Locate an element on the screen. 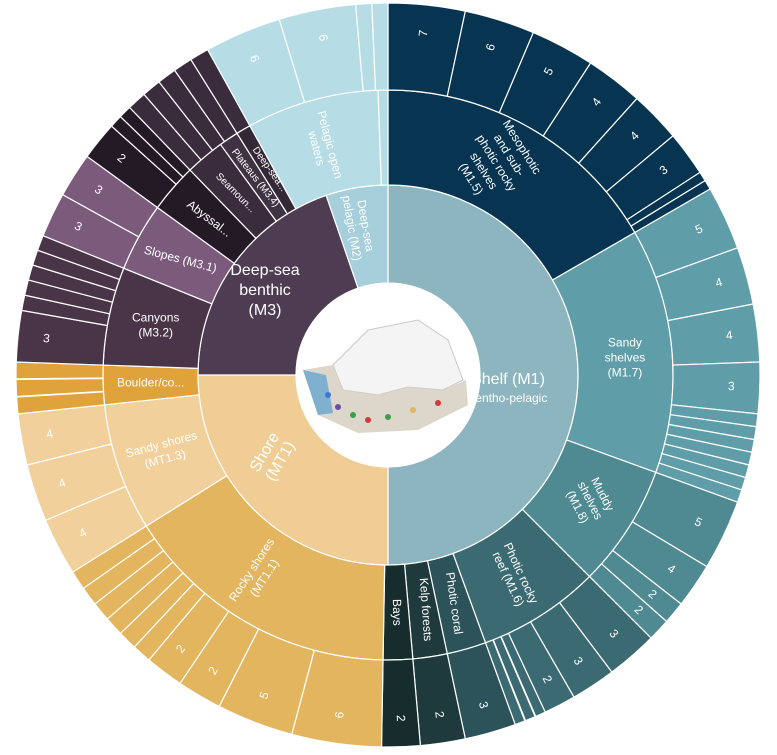 This screenshot has width=777, height=755. label-sandy-shelves: Sandy shelves (M1.7) is located at coordinates (625, 358).